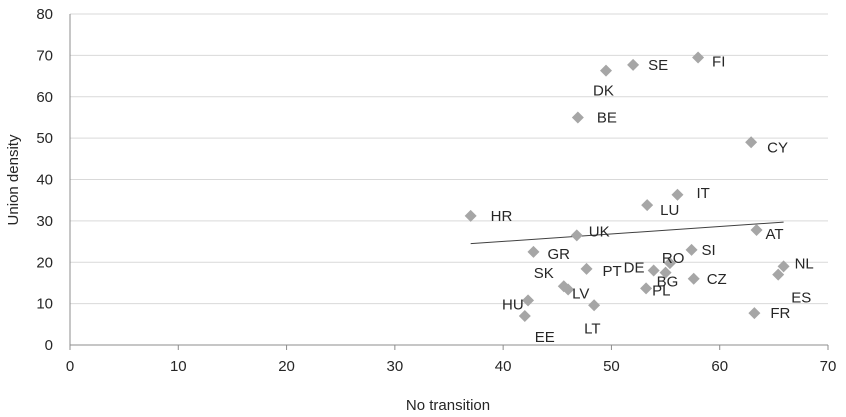 The image size is (846, 417). I want to click on point-label-bg: BG, so click(668, 282).